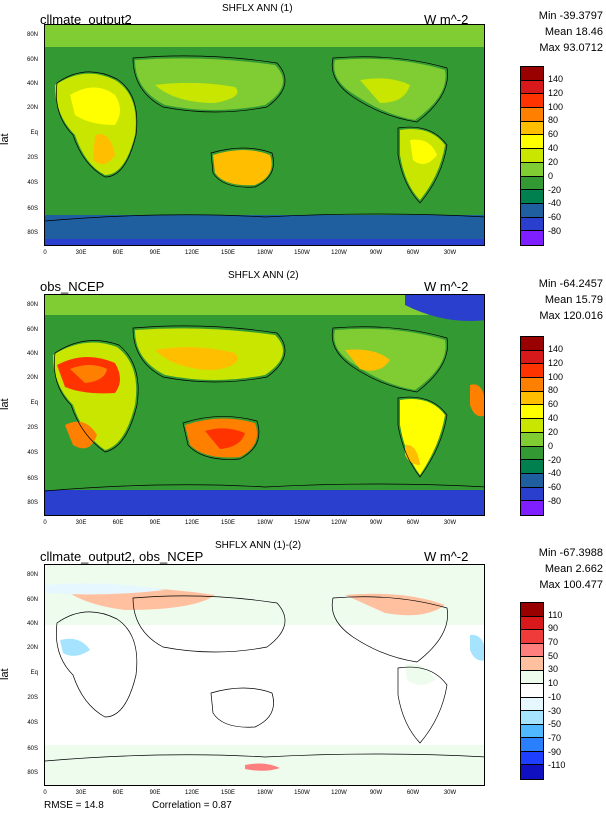 The image size is (606, 814). I want to click on panel-title: SHFLX ANN (1)-(2), so click(258, 545).